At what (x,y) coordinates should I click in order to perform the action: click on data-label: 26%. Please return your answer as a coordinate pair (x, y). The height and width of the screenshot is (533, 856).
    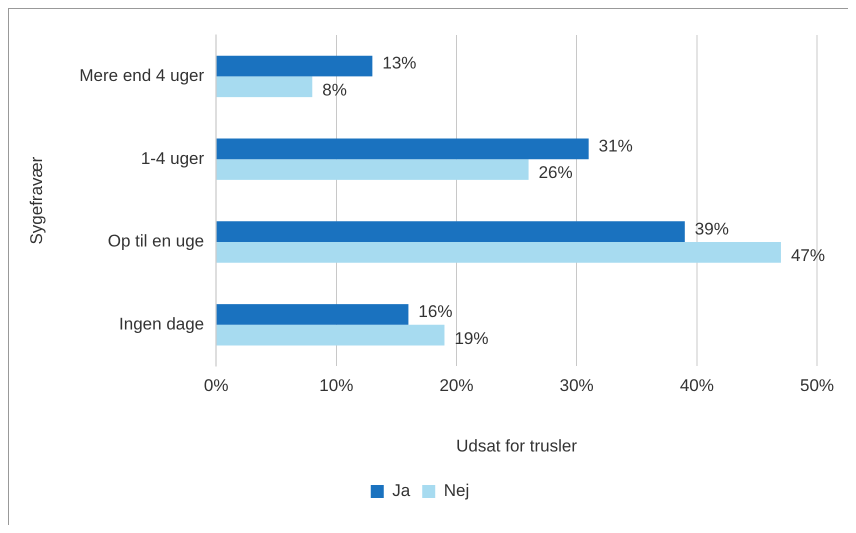
    Looking at the image, I should click on (555, 172).